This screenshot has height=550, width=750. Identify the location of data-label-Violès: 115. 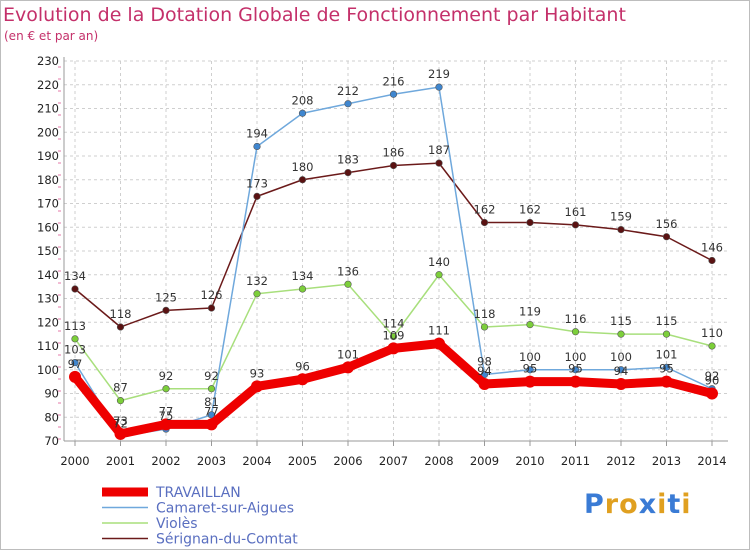
(621, 321).